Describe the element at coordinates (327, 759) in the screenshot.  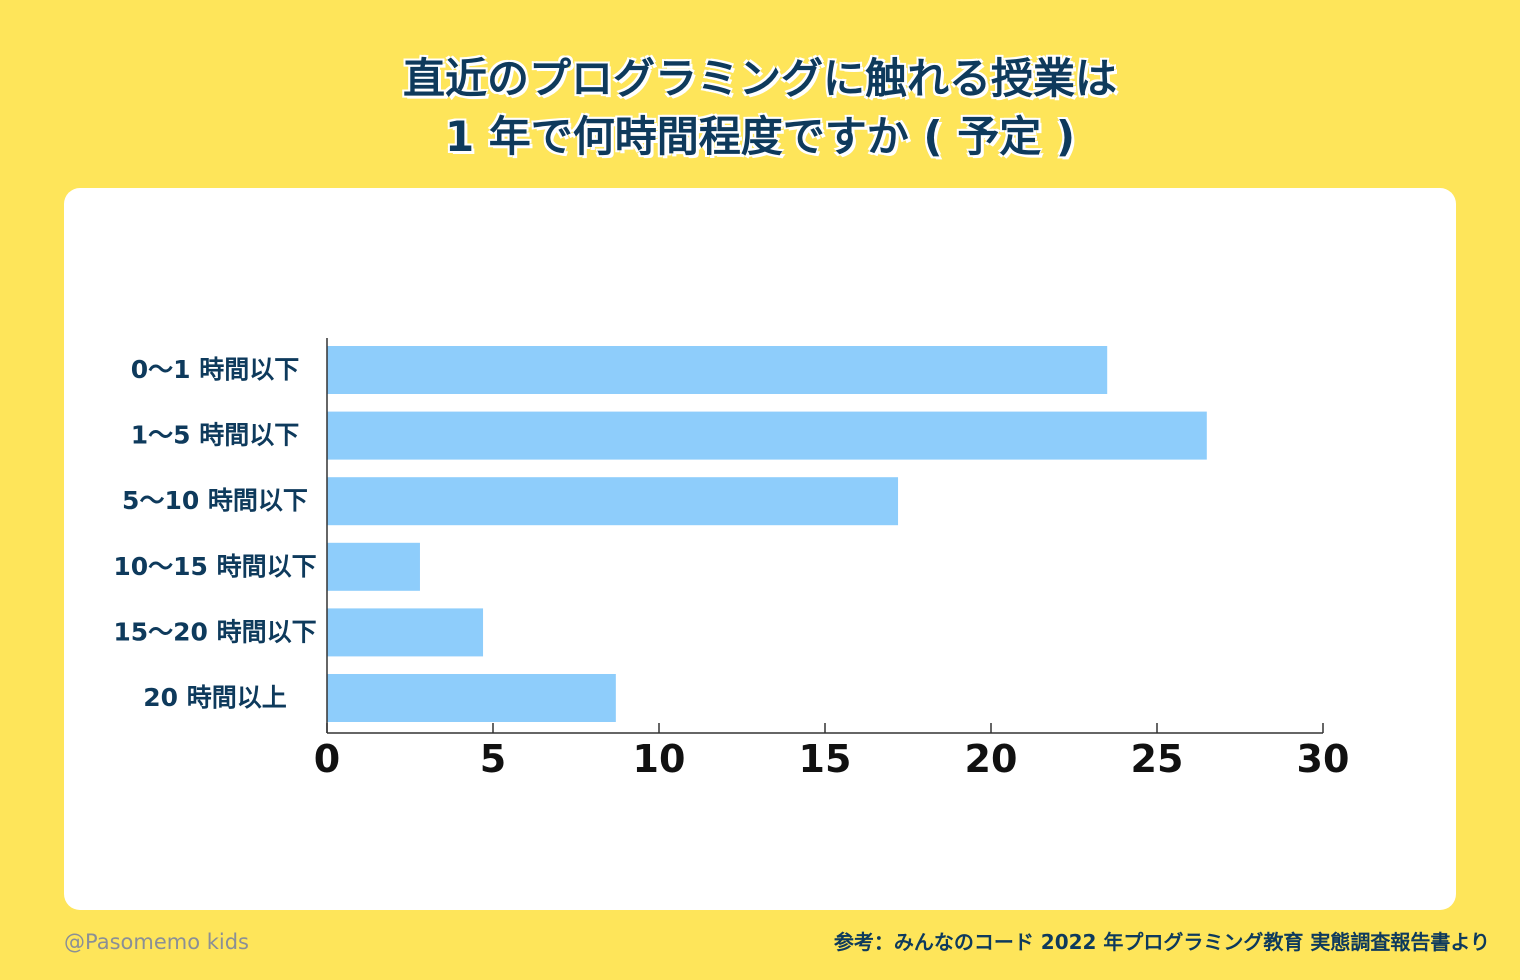
I see `x-tick-label-0: 0` at that location.